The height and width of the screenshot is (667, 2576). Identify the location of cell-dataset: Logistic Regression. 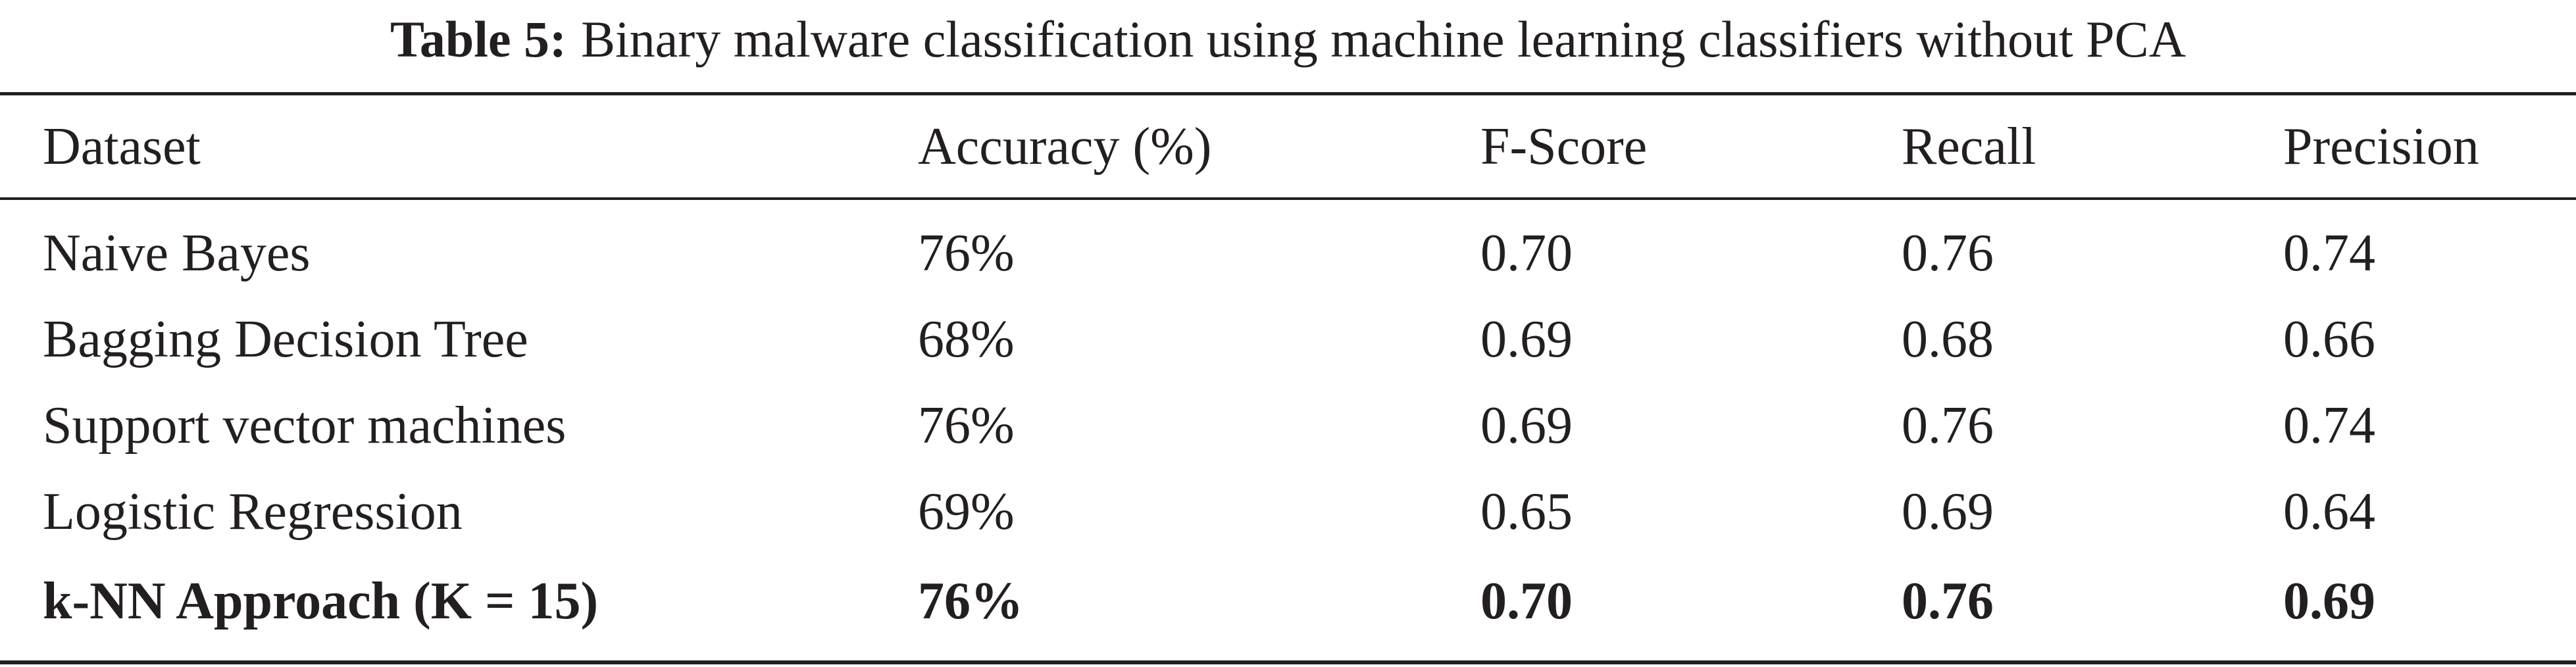
(253, 512).